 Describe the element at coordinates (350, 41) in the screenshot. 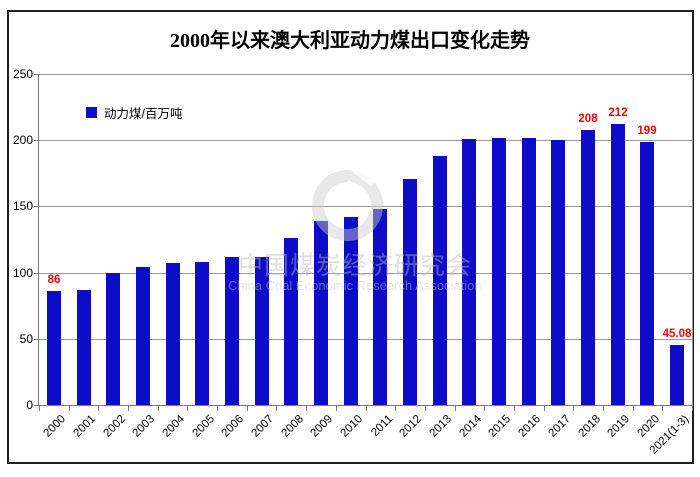

I see `chart-title: 2000年以来澳大利亚动力煤出口变化走势` at that location.